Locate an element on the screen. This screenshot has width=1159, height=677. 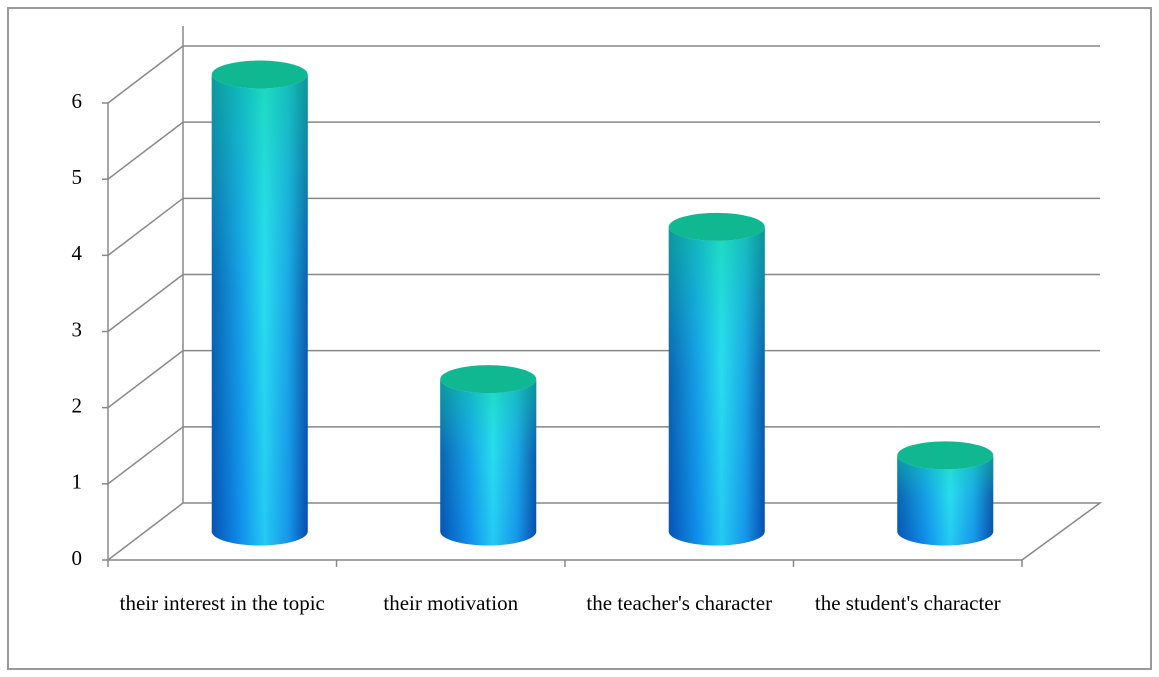
x-tick-label: the student's character is located at coordinates (907, 603).